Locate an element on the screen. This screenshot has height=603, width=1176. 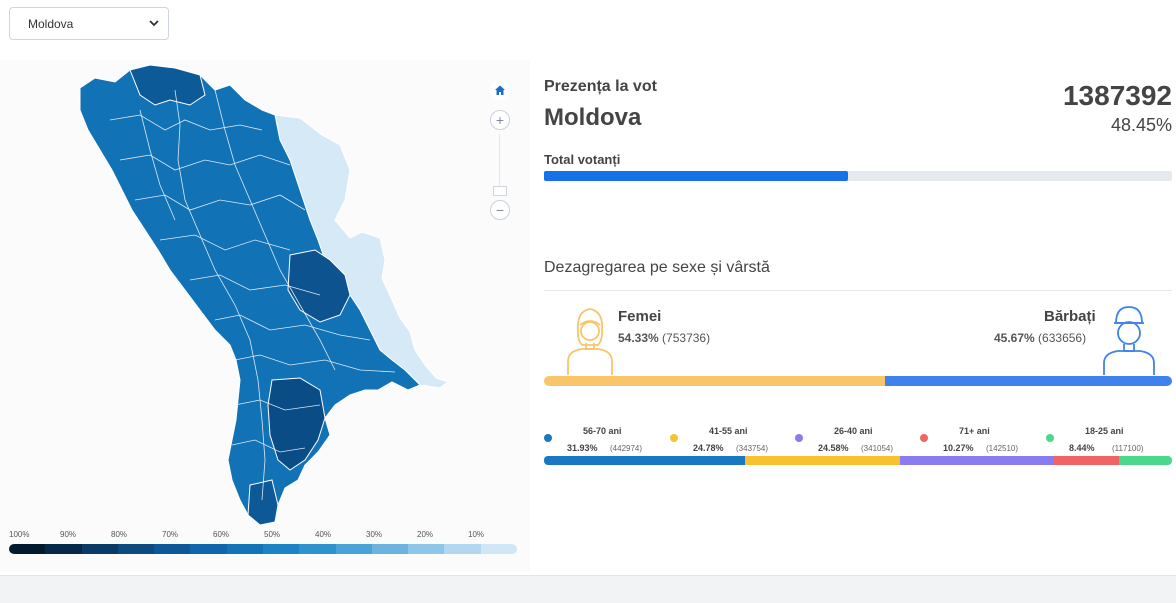
age-split-bar is located at coordinates (858, 460).